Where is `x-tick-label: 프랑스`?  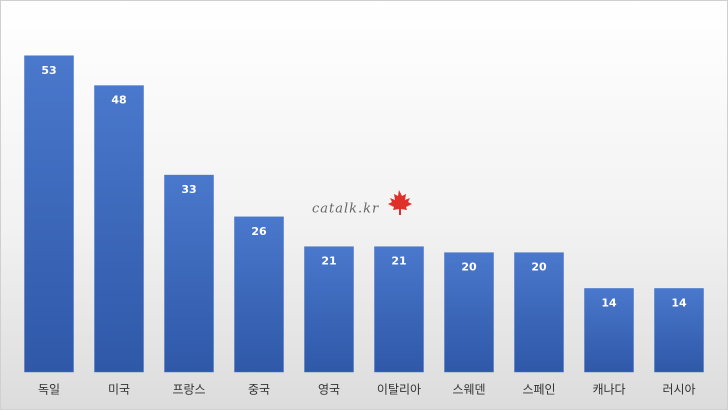
x-tick-label: 프랑스 is located at coordinates (188, 390).